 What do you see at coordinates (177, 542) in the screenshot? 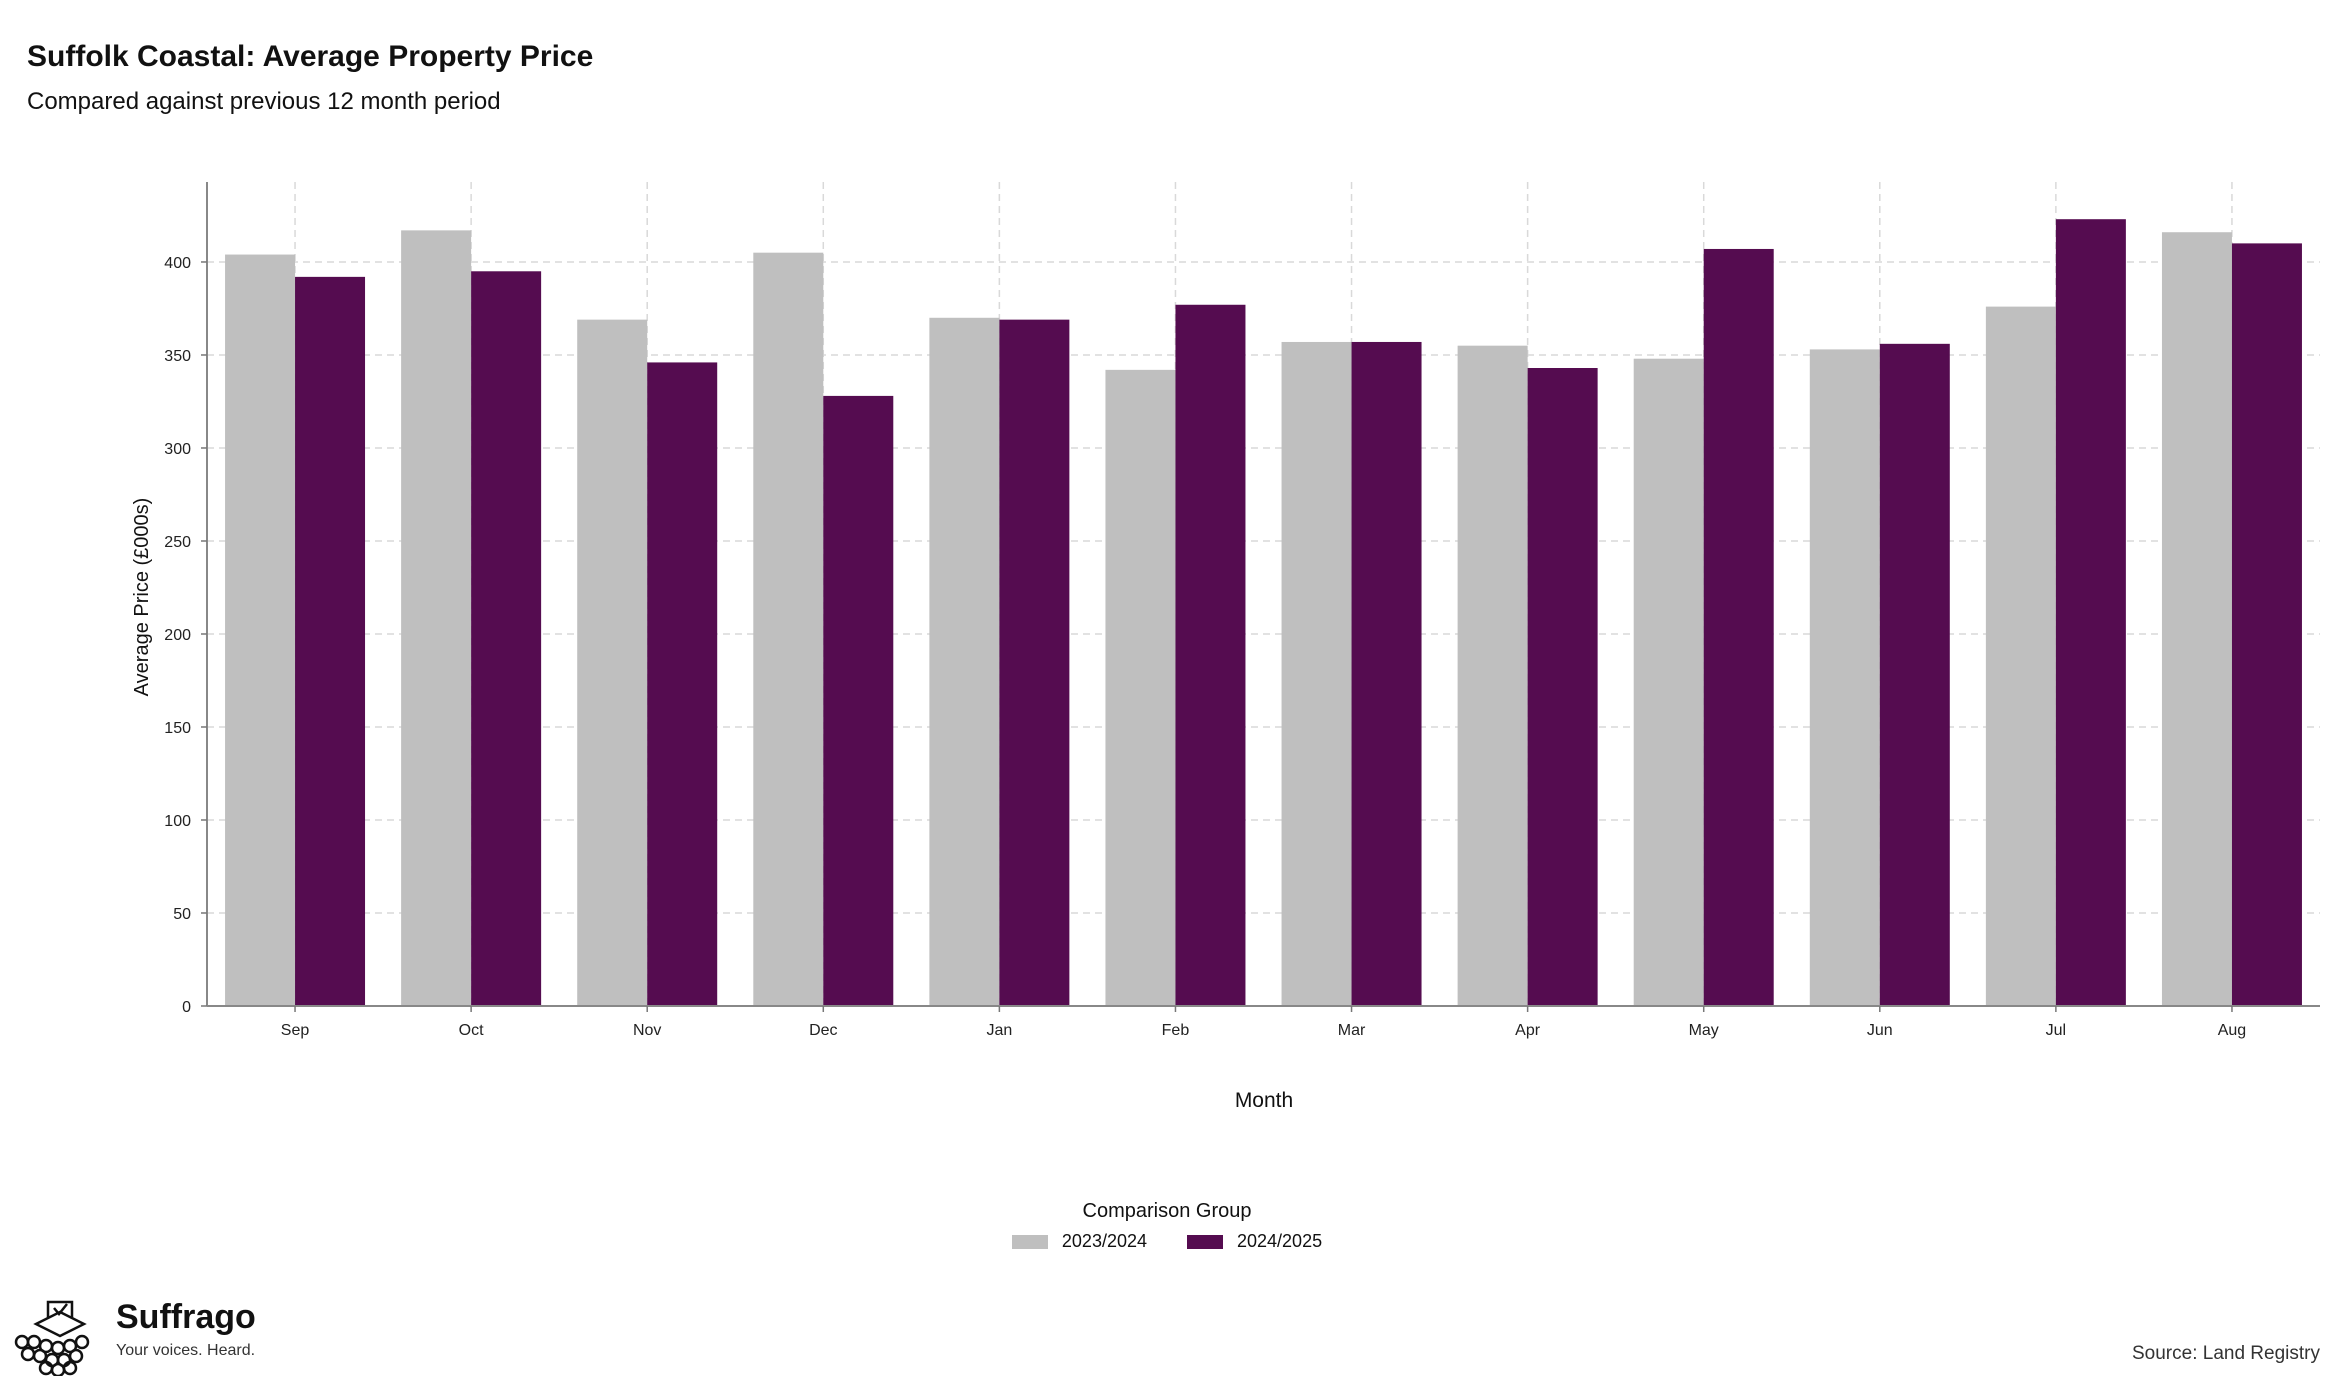
I see `y-tick-label: 250` at bounding box center [177, 542].